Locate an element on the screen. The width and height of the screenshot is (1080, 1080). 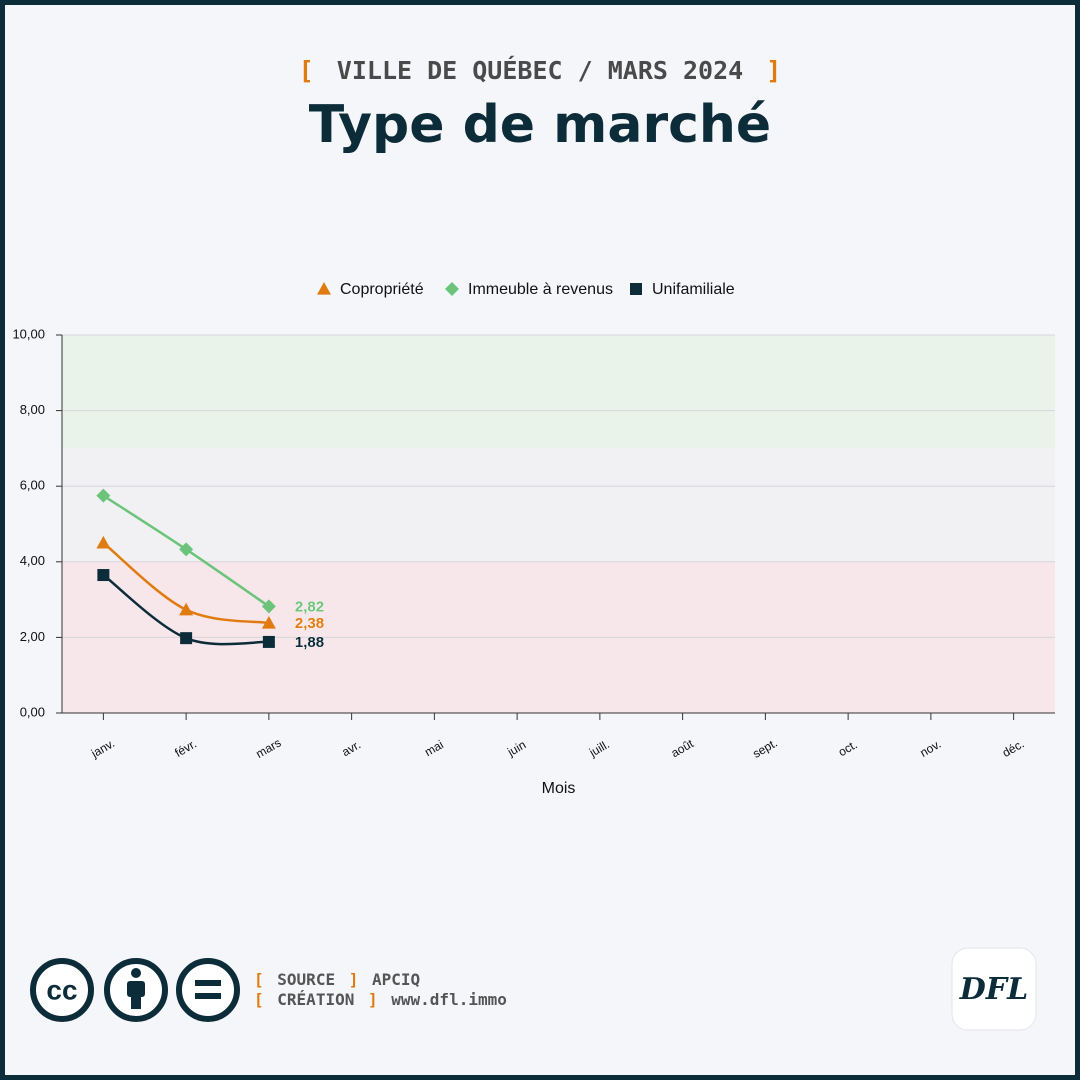
logo-box is located at coordinates (994, 989).